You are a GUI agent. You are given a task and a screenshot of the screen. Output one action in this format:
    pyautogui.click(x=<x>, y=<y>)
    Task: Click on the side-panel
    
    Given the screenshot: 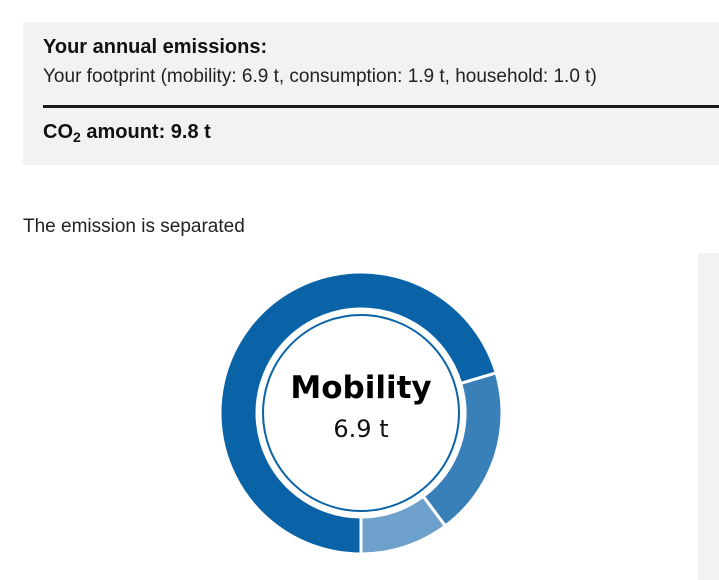 What is the action you would take?
    pyautogui.click(x=708, y=416)
    